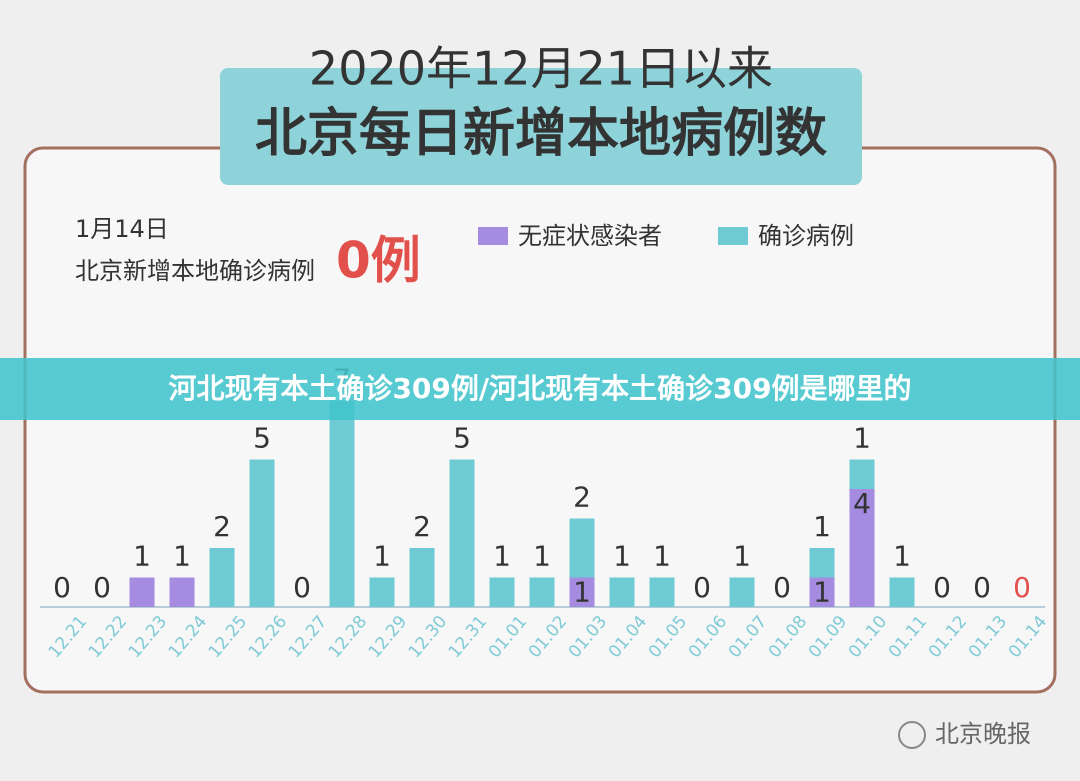 The image size is (1080, 781). What do you see at coordinates (378, 261) in the screenshot?
I see `note-highlight: 0例` at bounding box center [378, 261].